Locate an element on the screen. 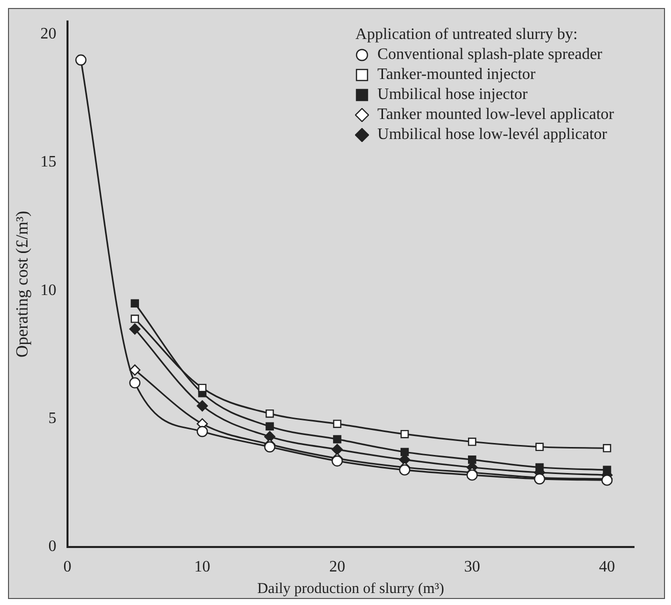 The image size is (671, 605). legend-title: Application of untreated slurry by: is located at coordinates (467, 35).